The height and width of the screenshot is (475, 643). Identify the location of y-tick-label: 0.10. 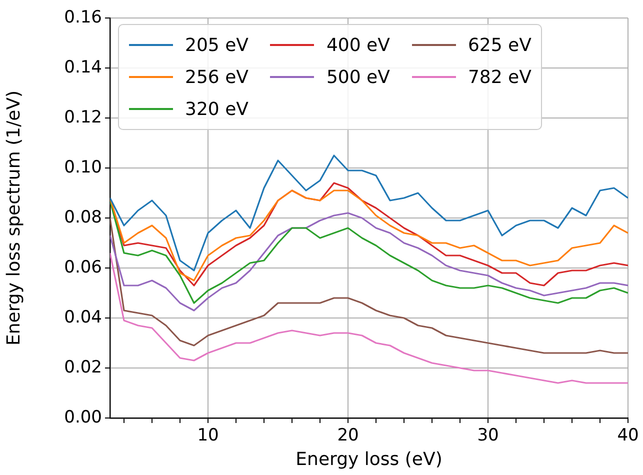
(83, 167).